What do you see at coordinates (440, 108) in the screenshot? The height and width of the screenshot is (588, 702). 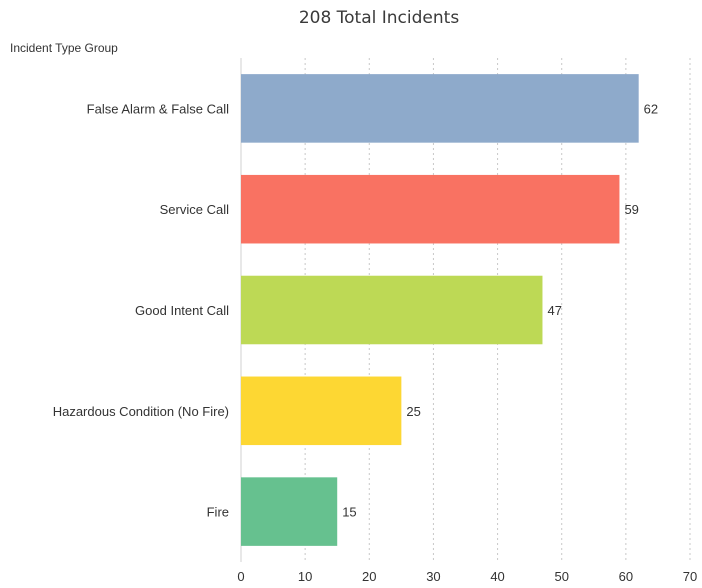 I see `bar-false-alarm-false-call` at bounding box center [440, 108].